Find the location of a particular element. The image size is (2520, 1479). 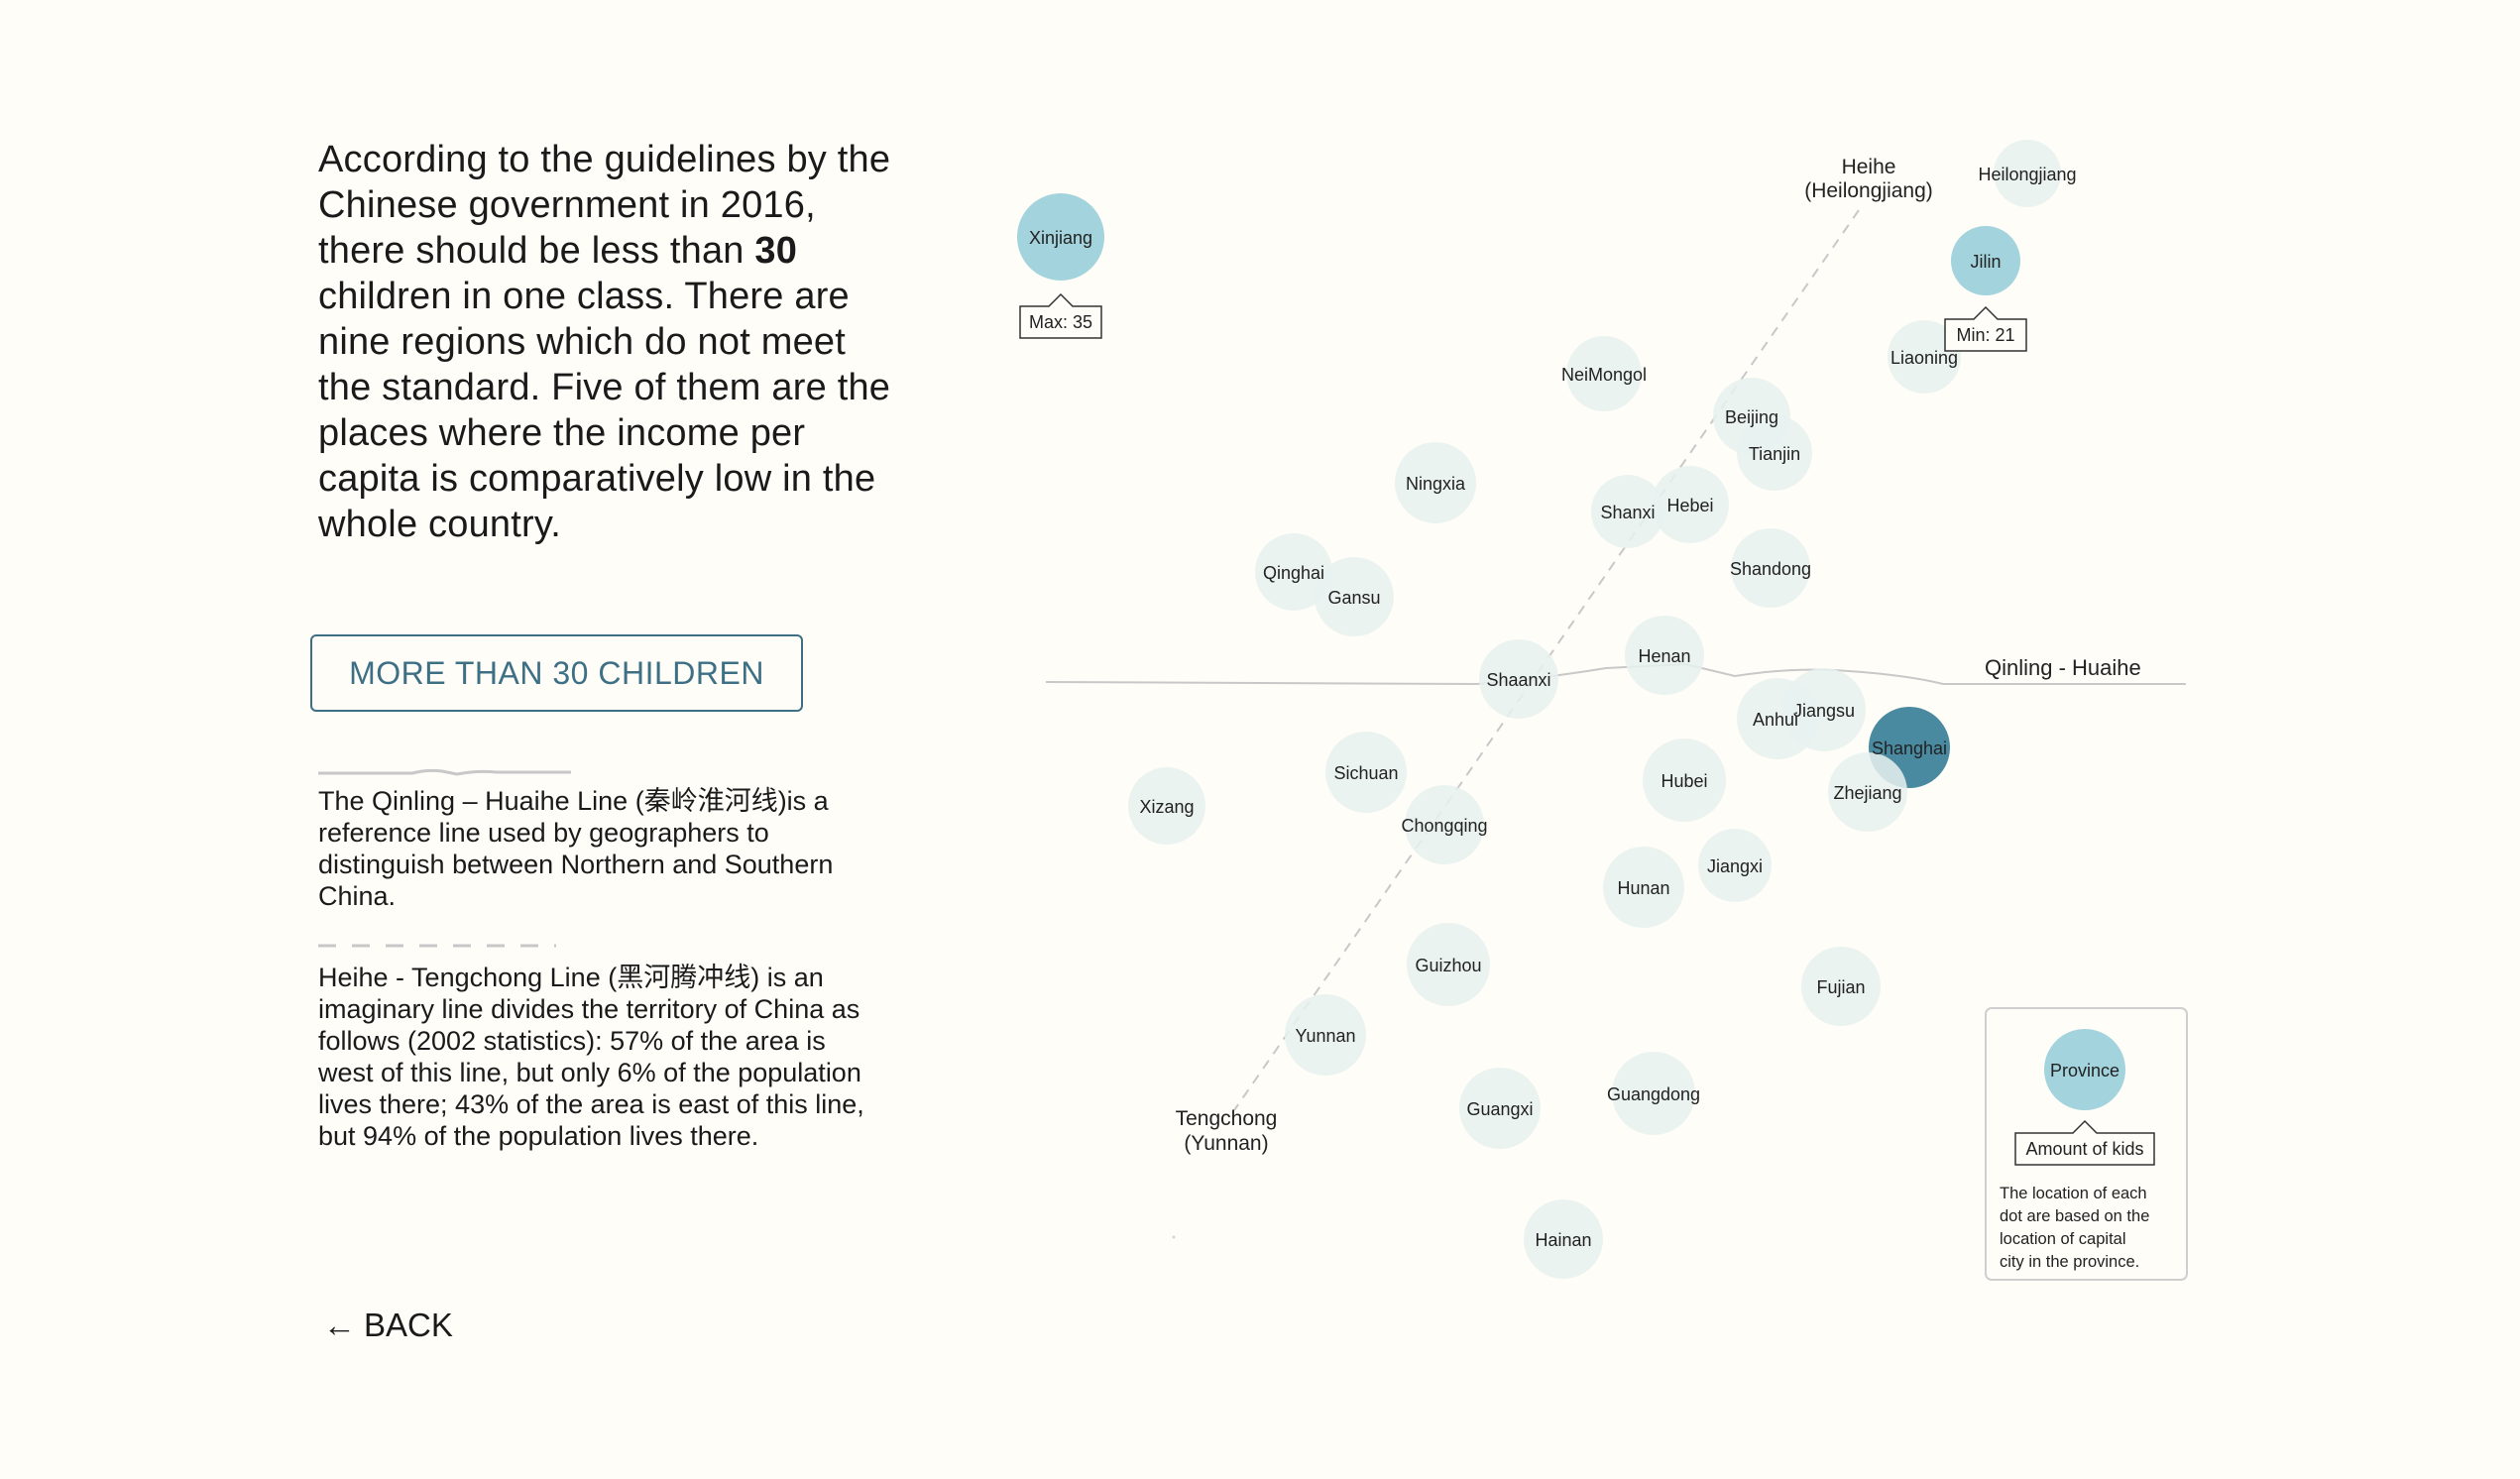

max-callout-box is located at coordinates (1060, 315).